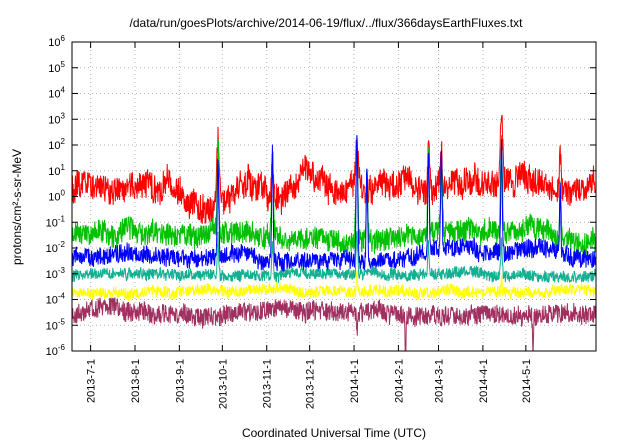  I want to click on svg-text: 2014-4-1, so click(484, 381).